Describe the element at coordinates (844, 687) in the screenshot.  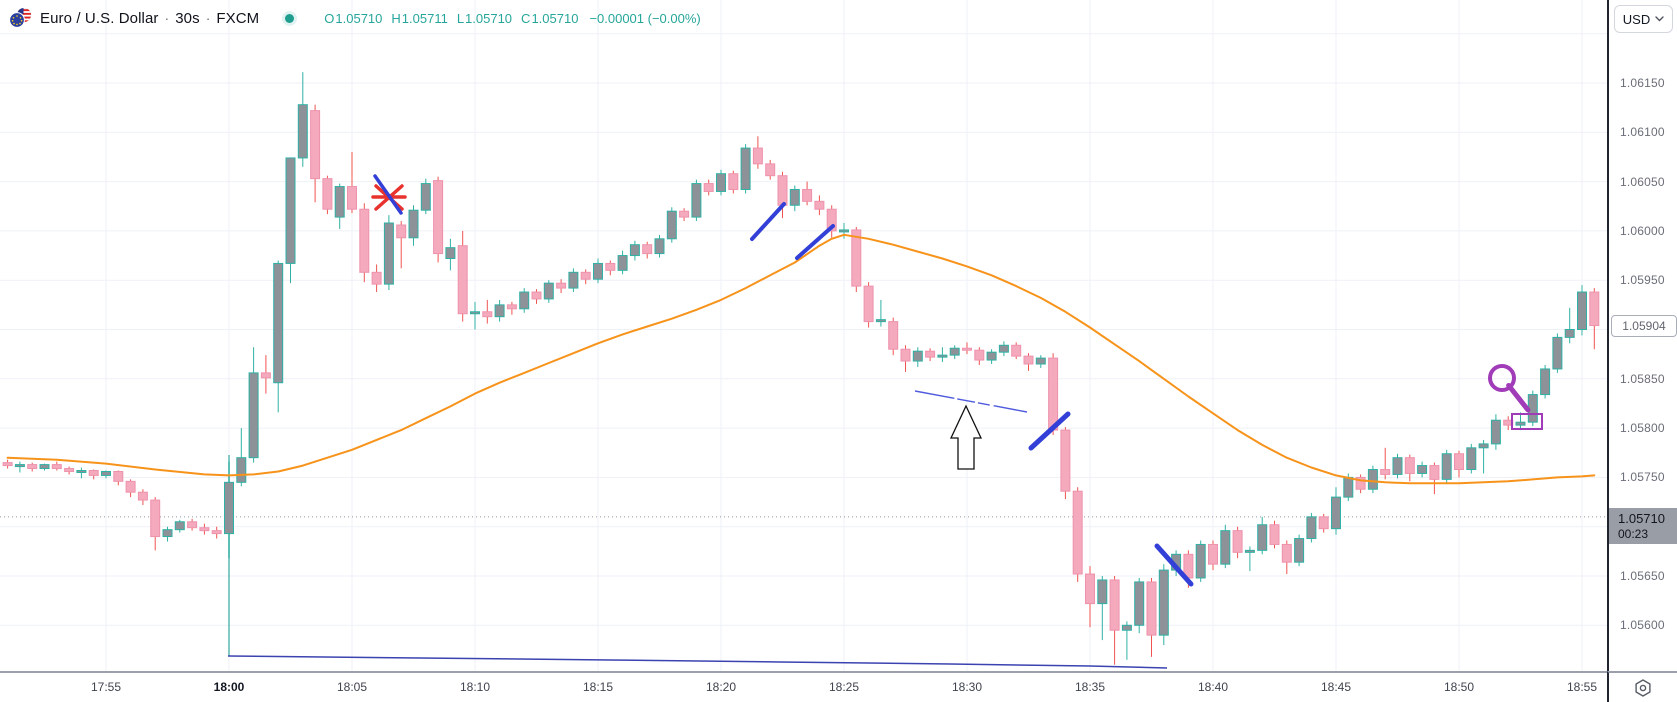
I see `time-axis-label: 18:25` at that location.